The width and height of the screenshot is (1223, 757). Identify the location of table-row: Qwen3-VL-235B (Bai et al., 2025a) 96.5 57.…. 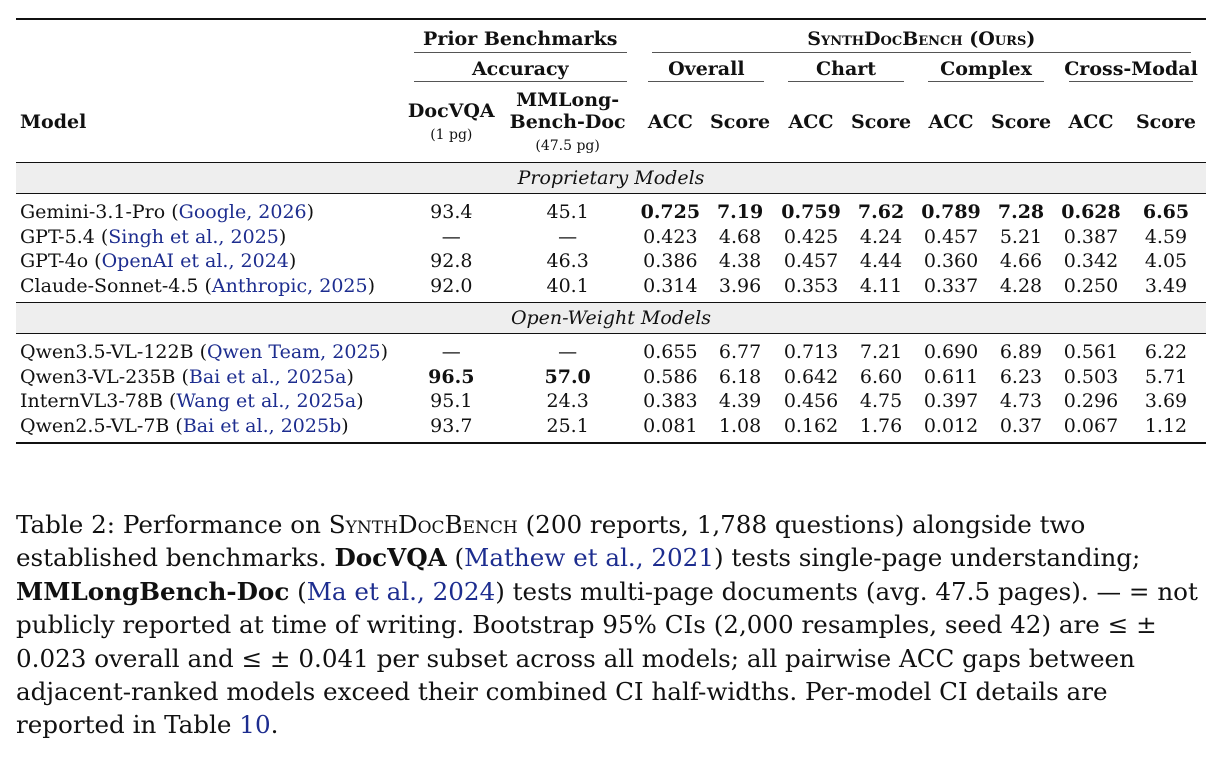
(611, 377).